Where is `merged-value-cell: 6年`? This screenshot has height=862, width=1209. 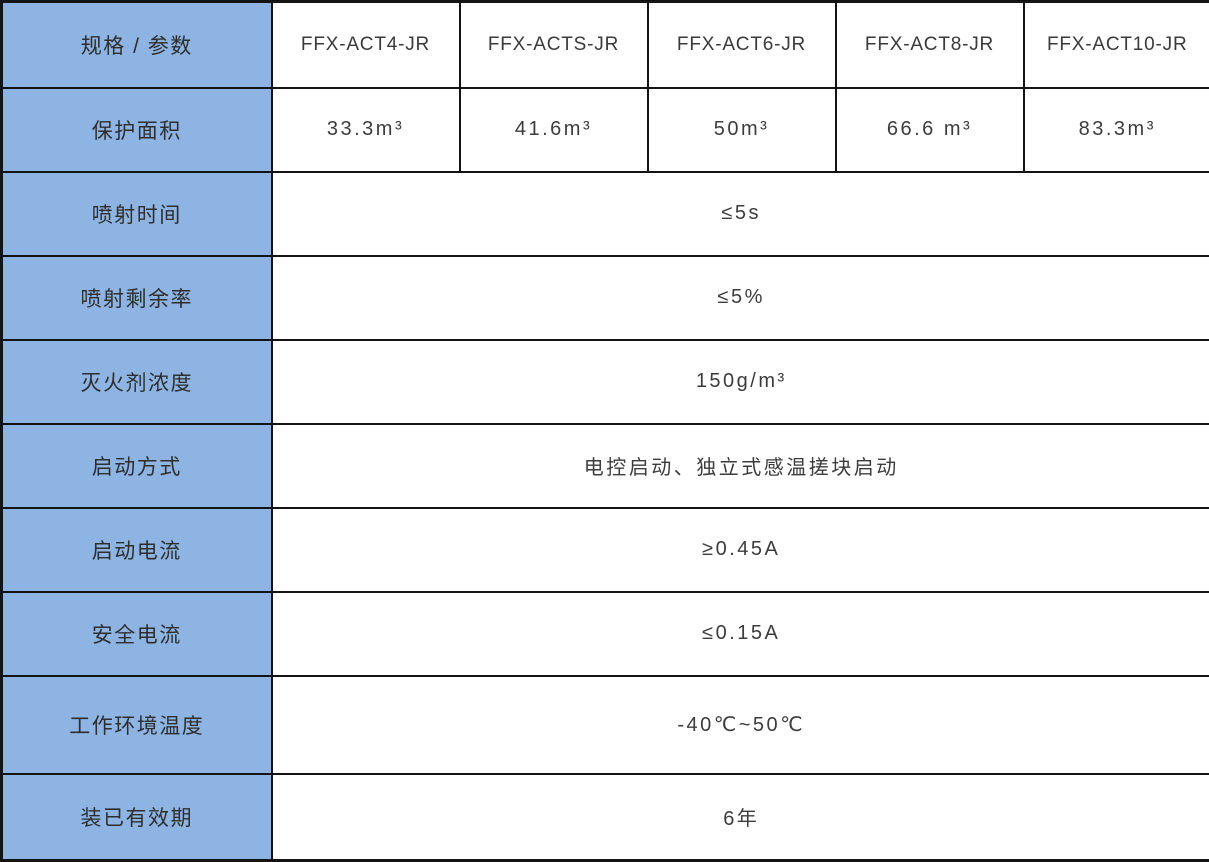
merged-value-cell: 6年 is located at coordinates (740, 817).